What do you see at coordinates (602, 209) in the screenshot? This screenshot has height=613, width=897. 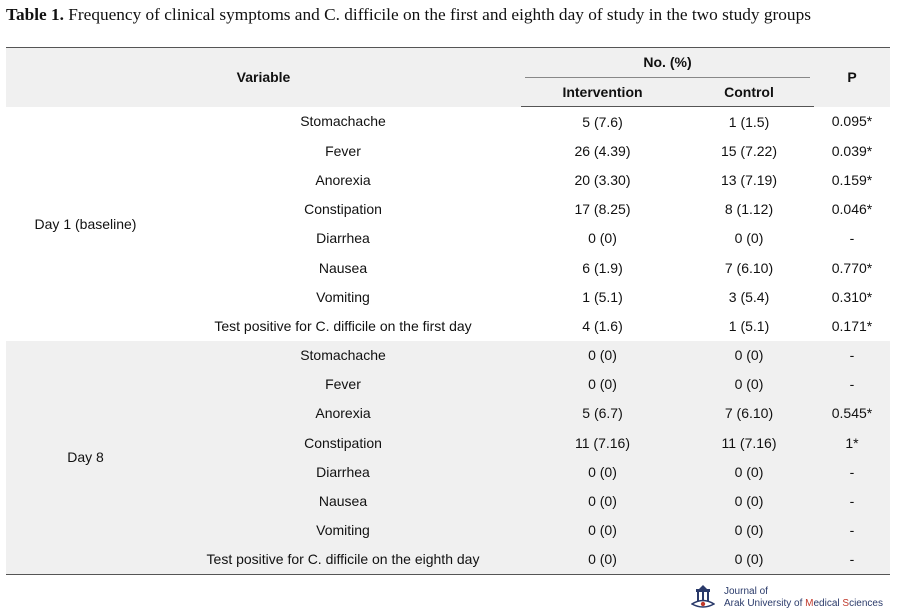 I see `intervention-cell: 17 (8.25)` at bounding box center [602, 209].